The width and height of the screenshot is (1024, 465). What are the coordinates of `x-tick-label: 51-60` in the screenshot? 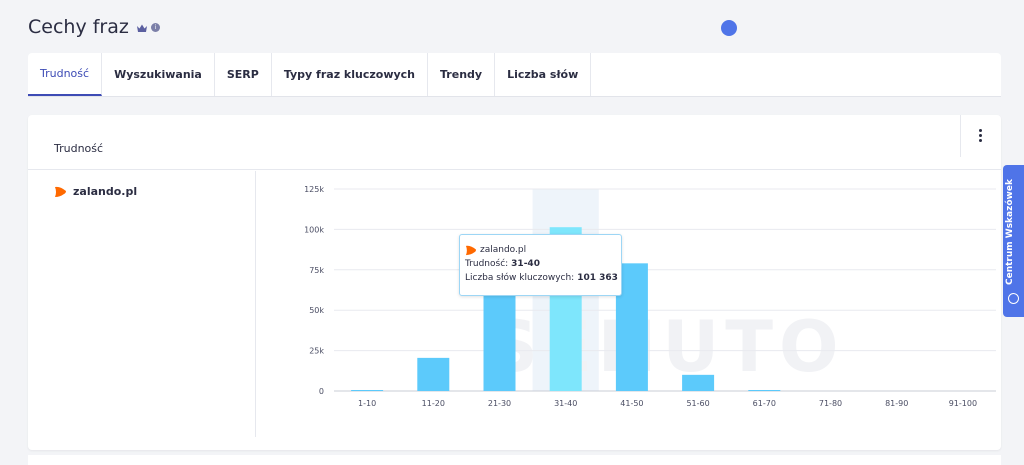 It's located at (697, 403).